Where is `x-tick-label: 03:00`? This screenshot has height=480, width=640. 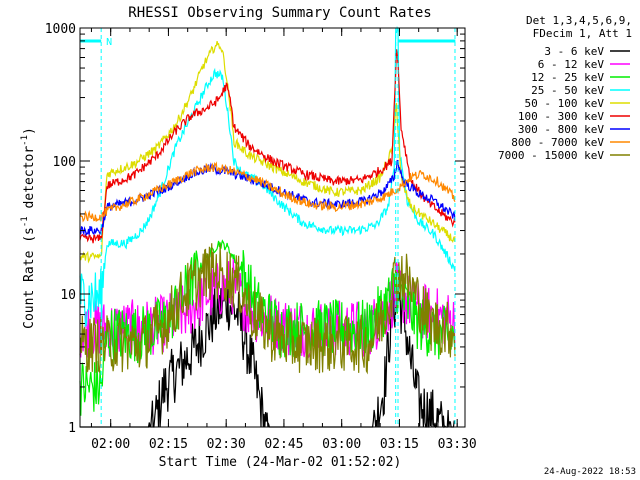 x-tick-label: 03:00 is located at coordinates (341, 444).